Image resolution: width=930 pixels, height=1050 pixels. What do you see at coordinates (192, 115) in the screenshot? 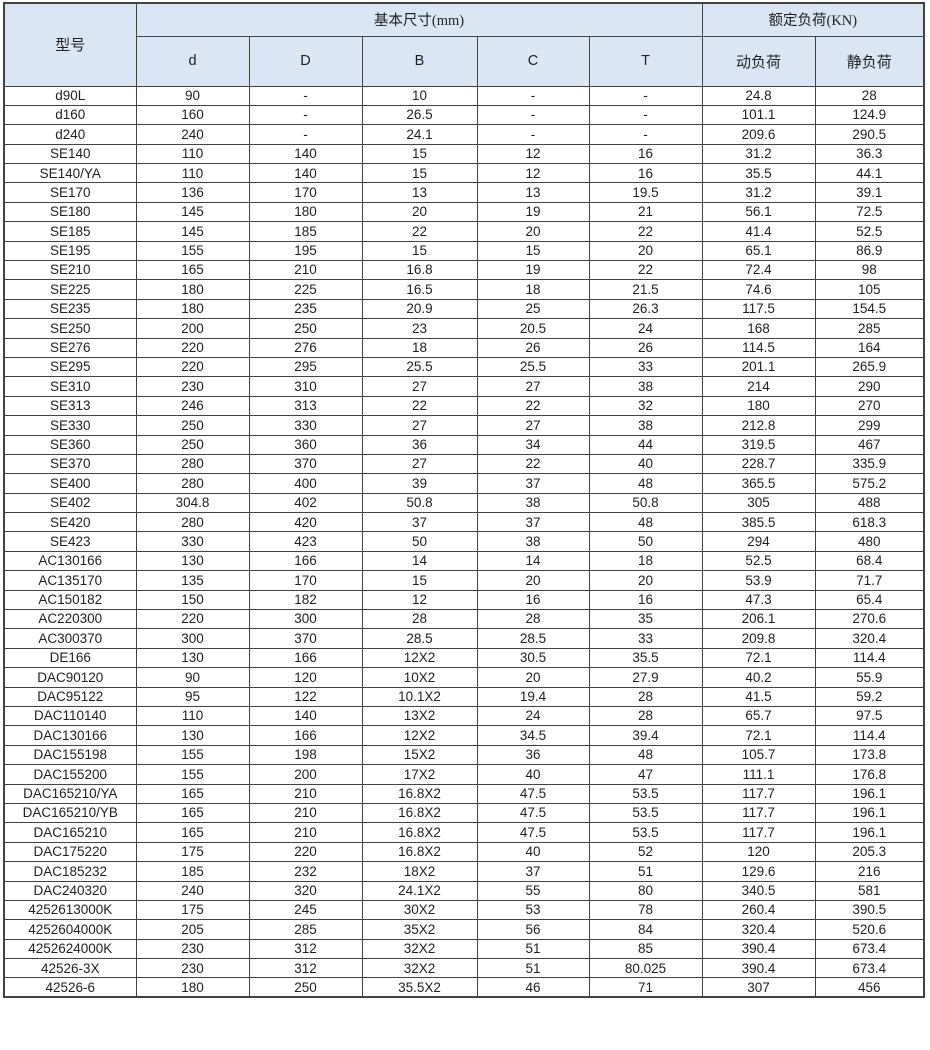
I see `value-cell: 160` at bounding box center [192, 115].